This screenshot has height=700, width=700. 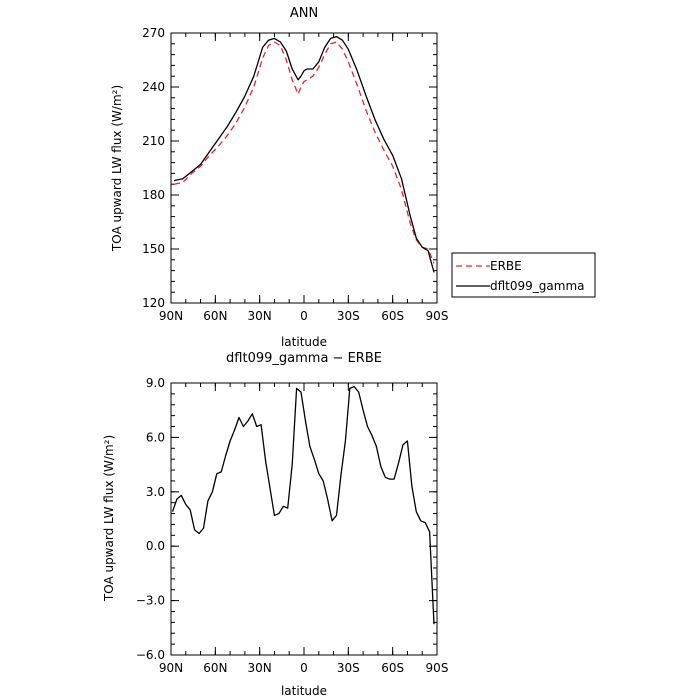 I want to click on bottom-frame, so click(x=304, y=519).